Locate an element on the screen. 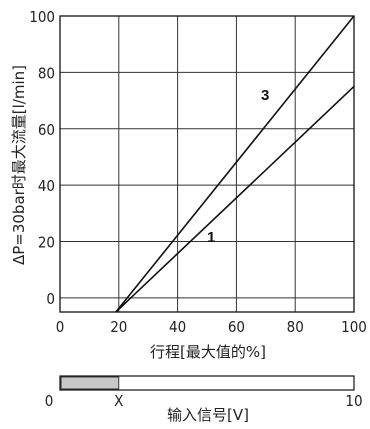 This screenshot has height=429, width=370. x-tick-label: 40 is located at coordinates (177, 327).